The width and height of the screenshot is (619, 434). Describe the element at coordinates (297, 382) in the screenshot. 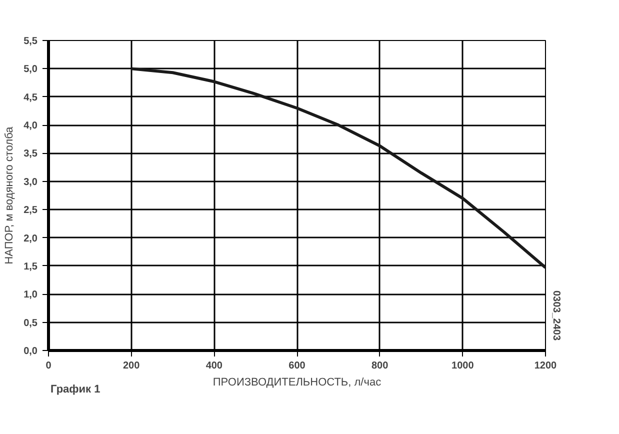

I see `x-axis-title: ПРОИЗВОДИТЕЛЬНОСТЬ, л/час` at that location.